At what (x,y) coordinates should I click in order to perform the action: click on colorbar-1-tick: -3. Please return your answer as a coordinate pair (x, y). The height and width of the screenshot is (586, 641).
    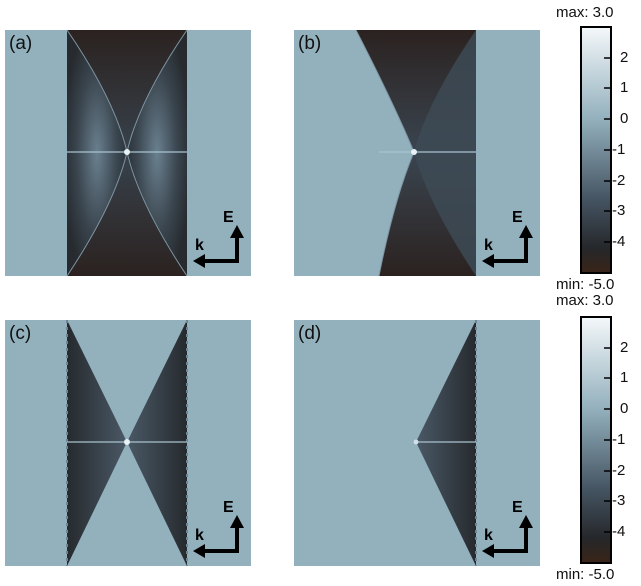
    Looking at the image, I should click on (619, 210).